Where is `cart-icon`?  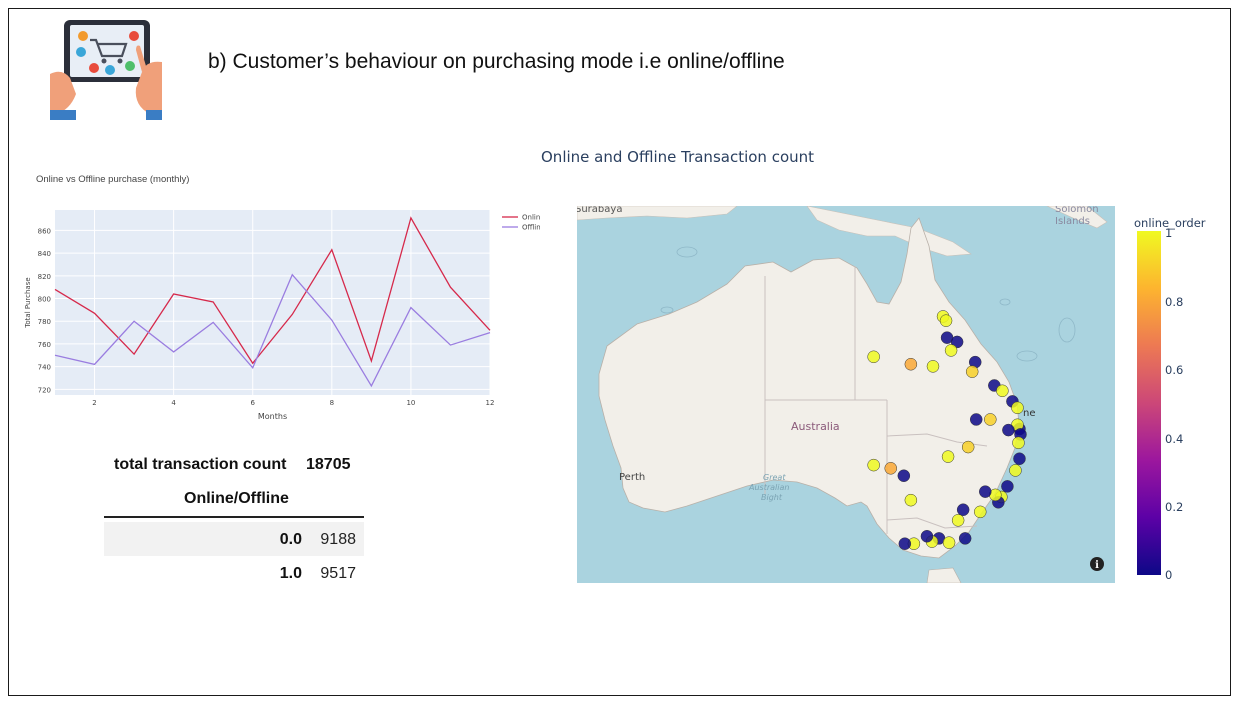 cart-icon is located at coordinates (109, 51).